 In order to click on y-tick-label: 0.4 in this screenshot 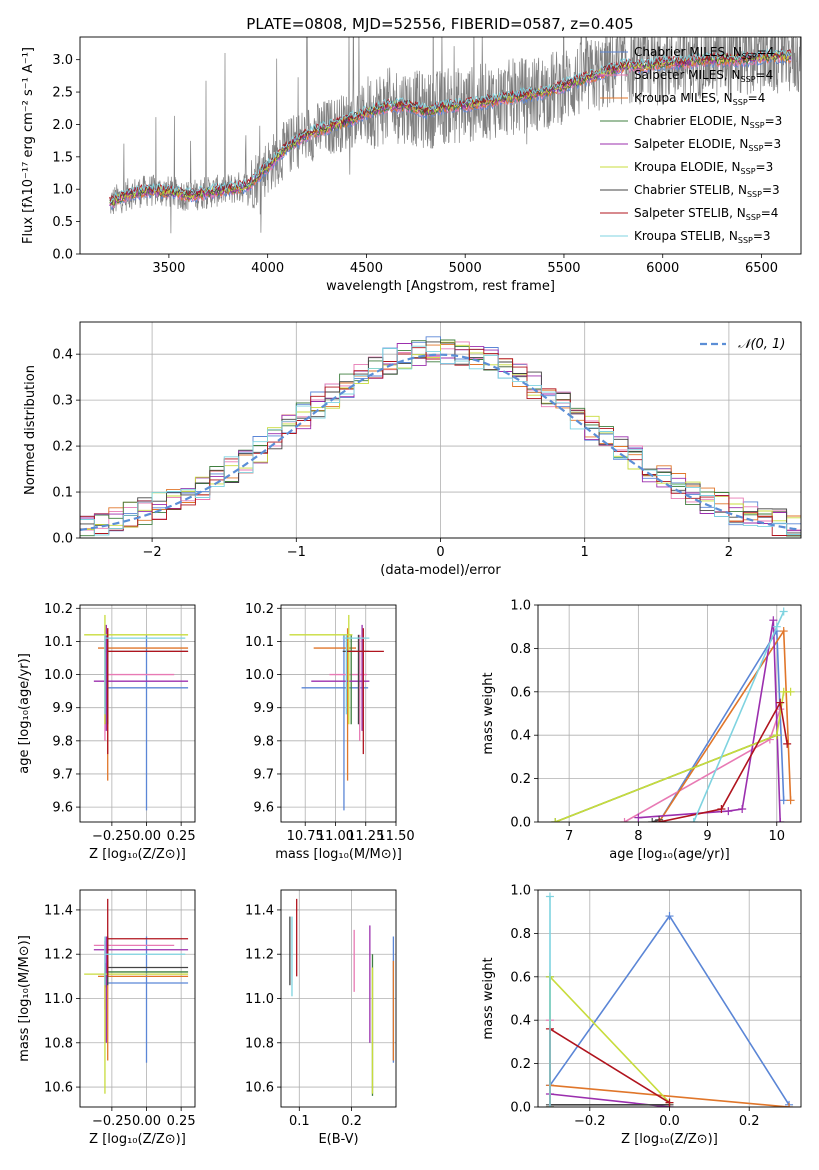, I will do `click(520, 1021)`.